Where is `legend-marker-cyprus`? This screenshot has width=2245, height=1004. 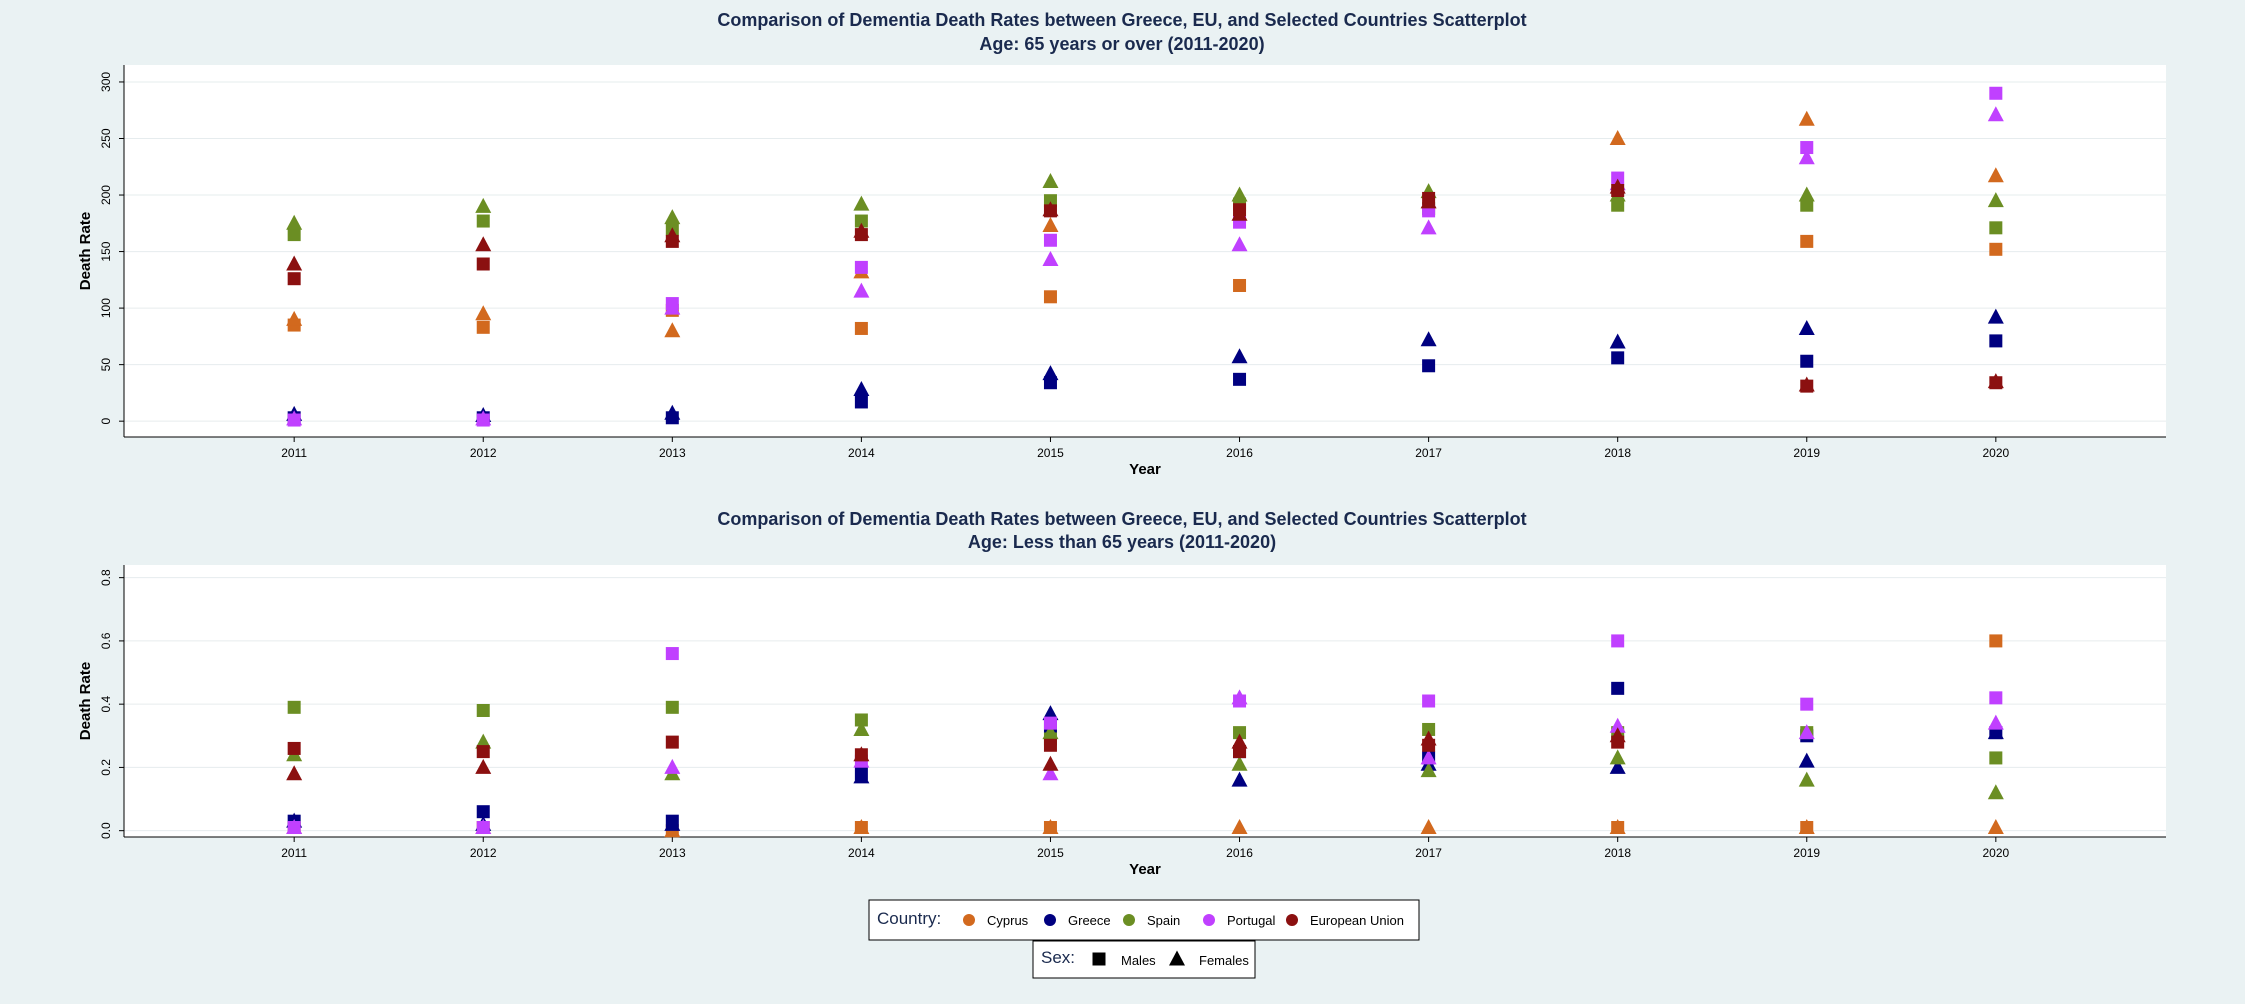
legend-marker-cyprus is located at coordinates (969, 920).